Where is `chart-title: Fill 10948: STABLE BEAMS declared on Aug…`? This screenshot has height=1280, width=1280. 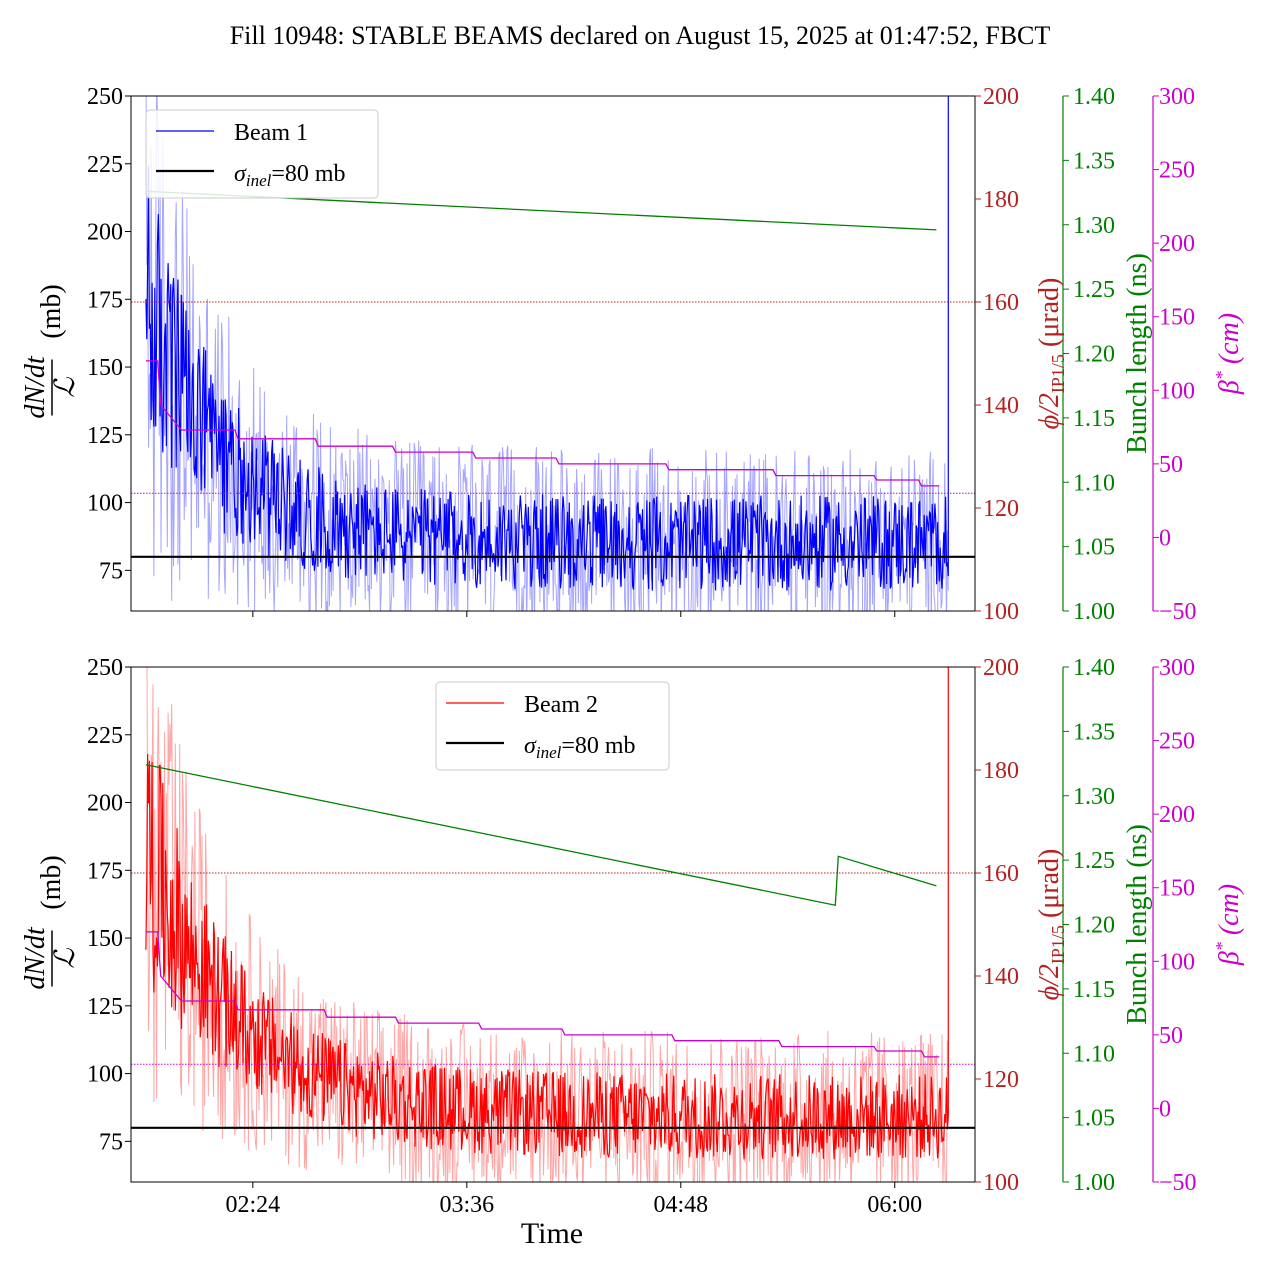
chart-title: Fill 10948: STABLE BEAMS declared on Aug… is located at coordinates (640, 35).